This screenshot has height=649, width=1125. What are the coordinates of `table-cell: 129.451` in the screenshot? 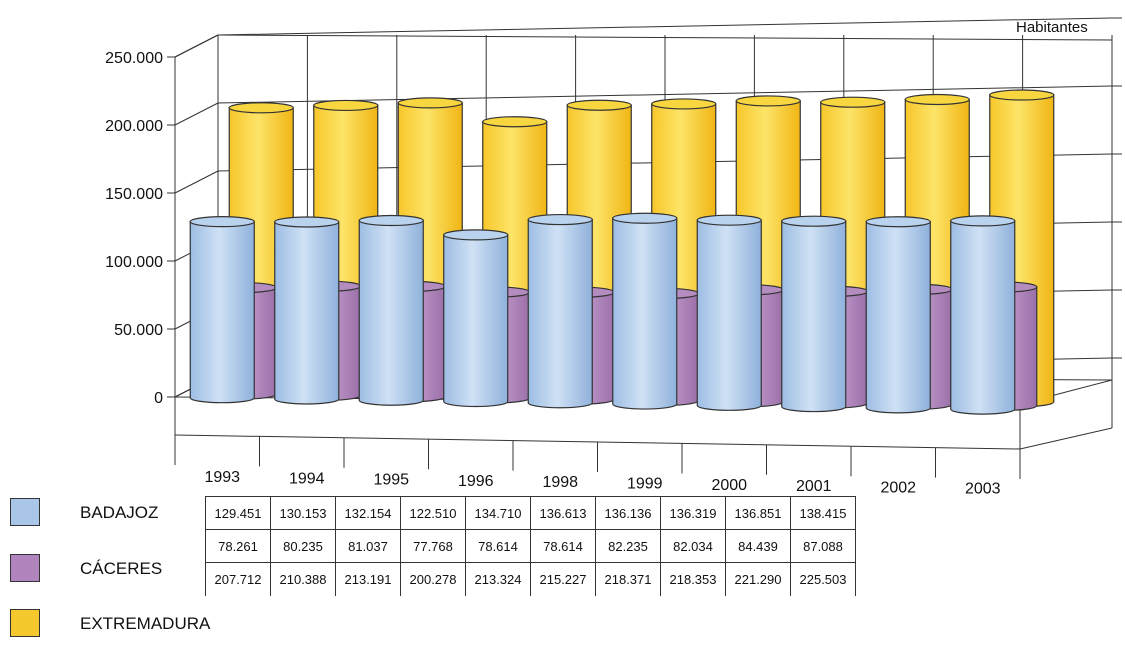 It's located at (238, 513).